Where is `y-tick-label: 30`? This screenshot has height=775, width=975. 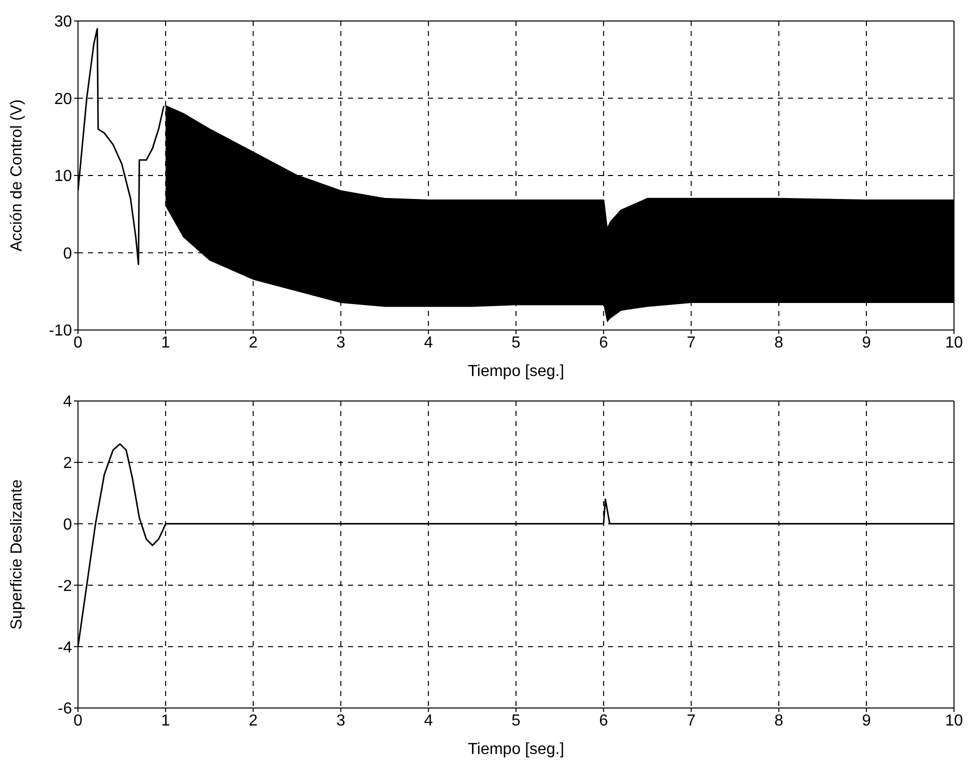
y-tick-label: 30 is located at coordinates (63, 22).